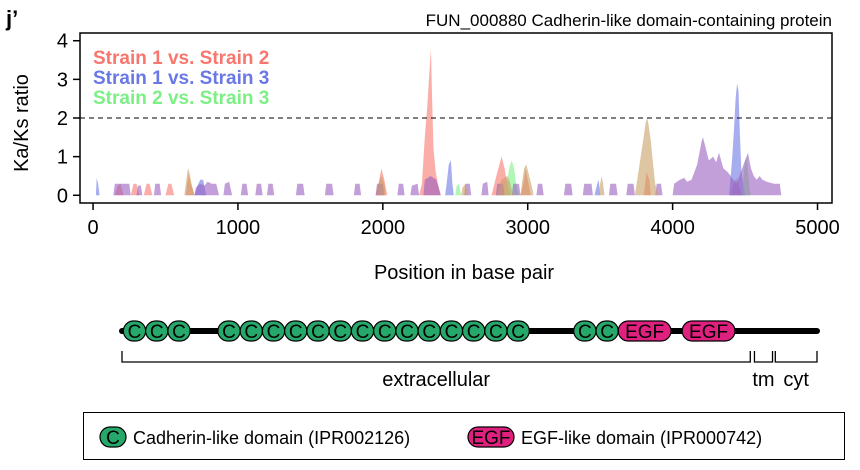 Image resolution: width=860 pixels, height=470 pixels. I want to click on x-axis-label: Position in base pair, so click(464, 273).